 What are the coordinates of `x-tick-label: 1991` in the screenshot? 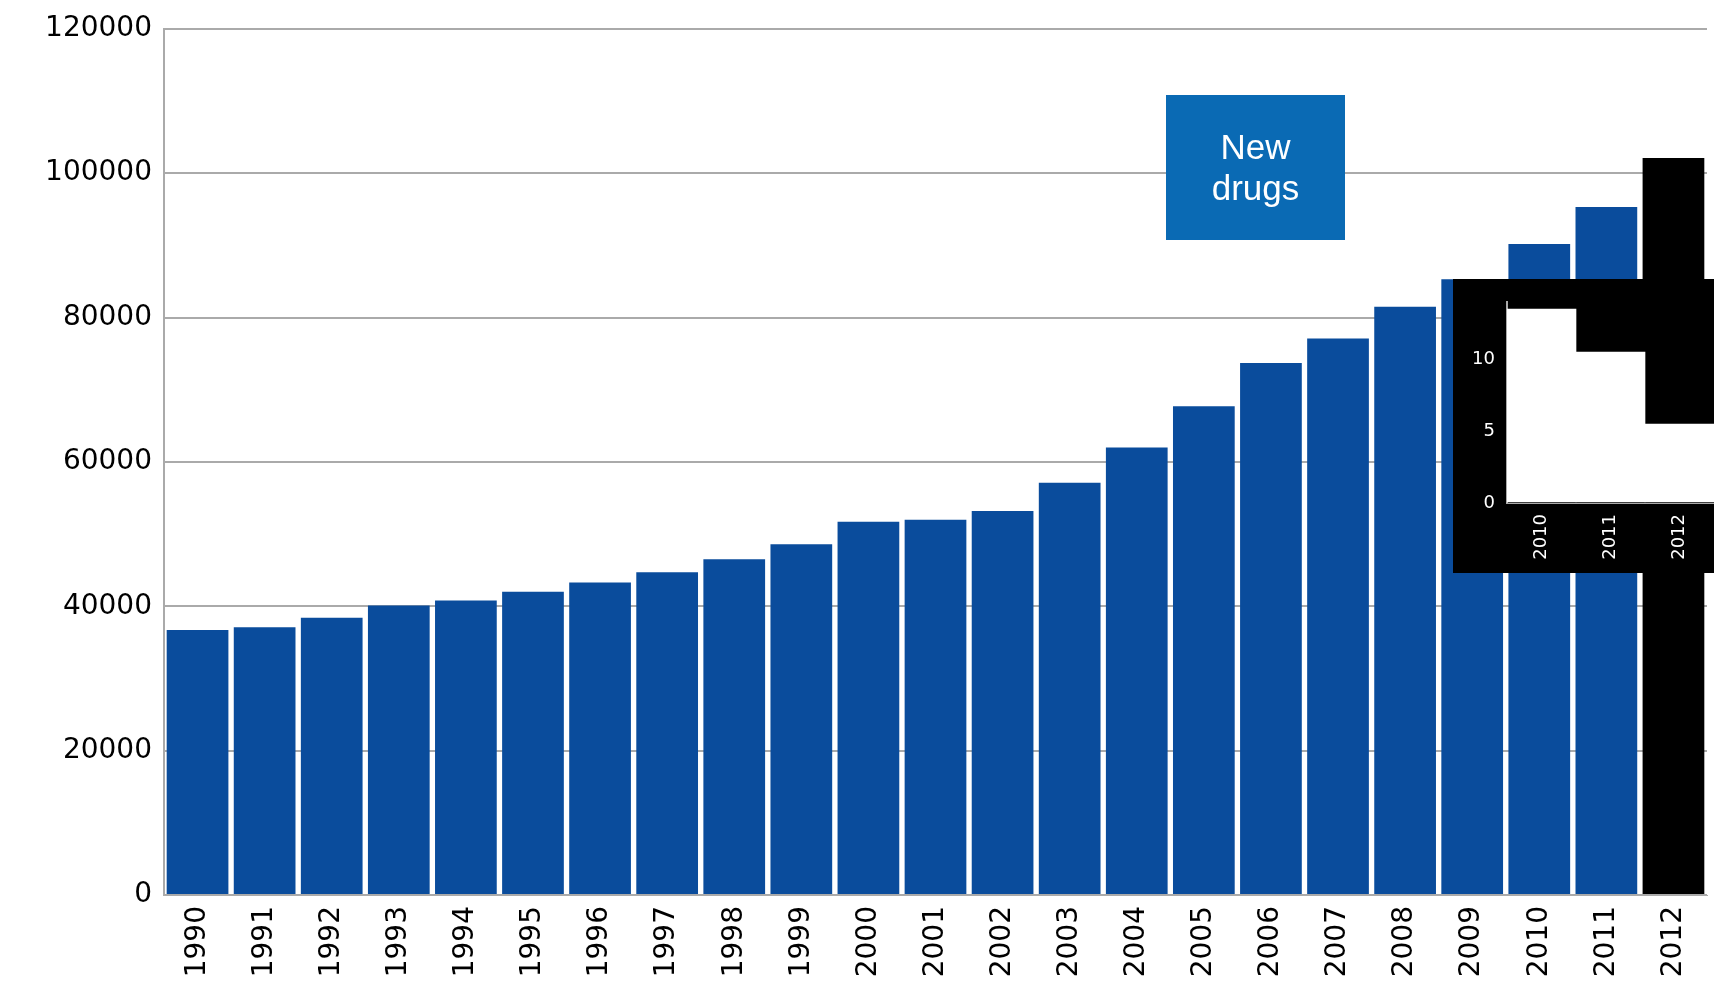 It's located at (262, 942).